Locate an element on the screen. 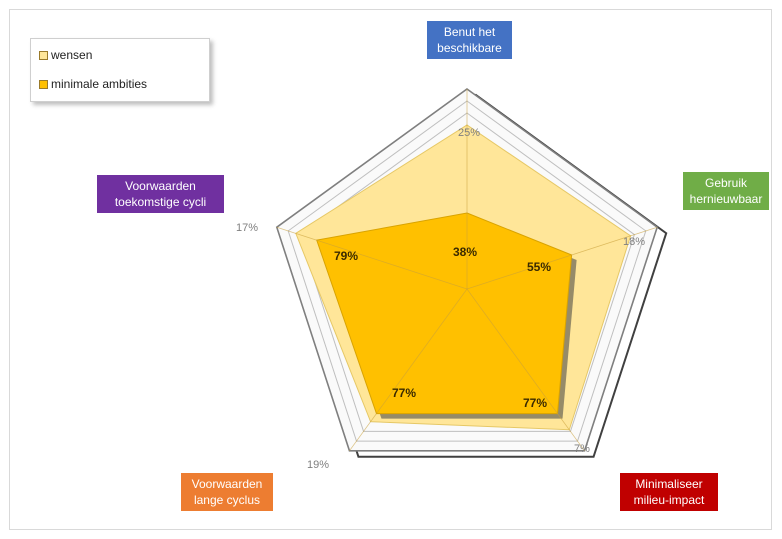 The image size is (782, 539). axis-percentage-gebruik: 18% is located at coordinates (634, 242).